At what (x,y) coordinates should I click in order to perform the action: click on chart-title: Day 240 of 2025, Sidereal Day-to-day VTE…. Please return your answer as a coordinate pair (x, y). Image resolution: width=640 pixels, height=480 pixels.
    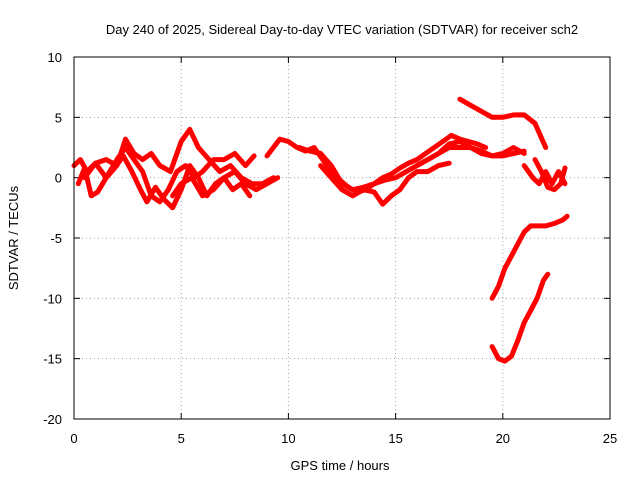
    Looking at the image, I should click on (342, 29).